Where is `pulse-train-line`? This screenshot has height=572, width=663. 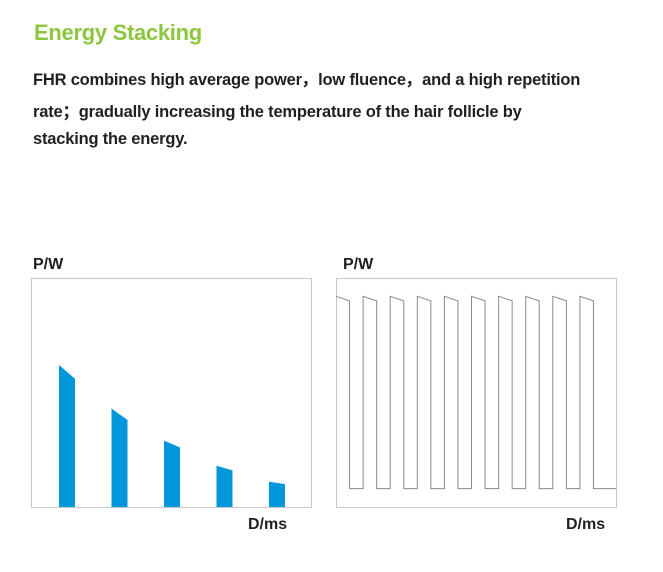 pulse-train-line is located at coordinates (475, 392).